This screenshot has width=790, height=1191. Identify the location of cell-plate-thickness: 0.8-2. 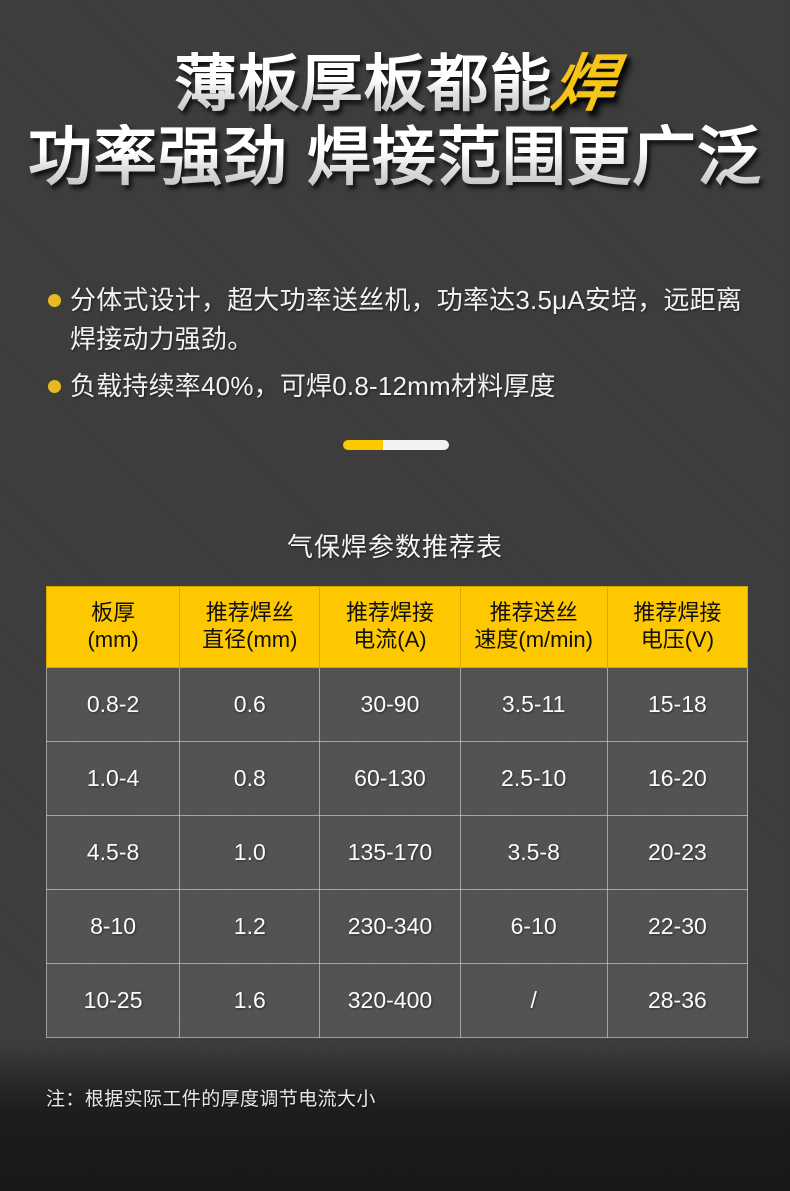
(113, 704).